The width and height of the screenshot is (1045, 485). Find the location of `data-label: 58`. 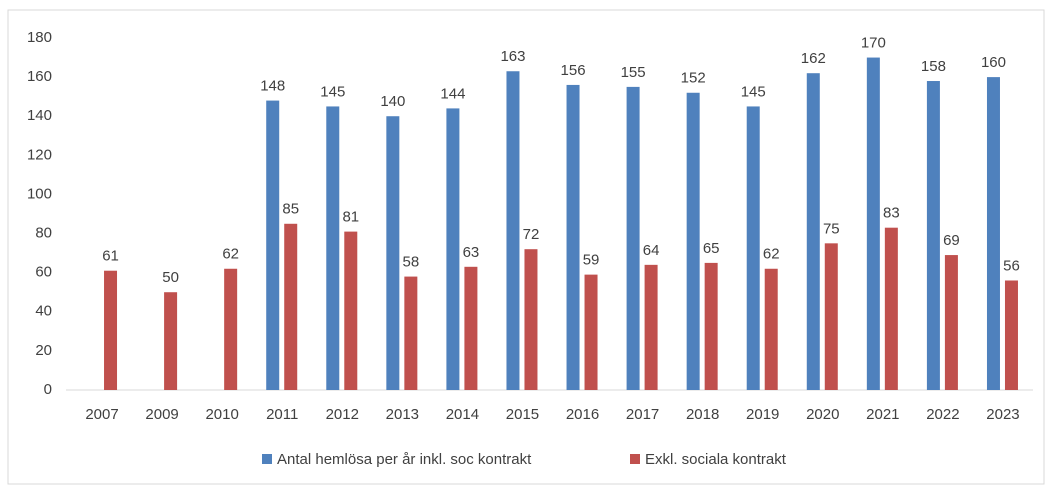

data-label: 58 is located at coordinates (411, 262).